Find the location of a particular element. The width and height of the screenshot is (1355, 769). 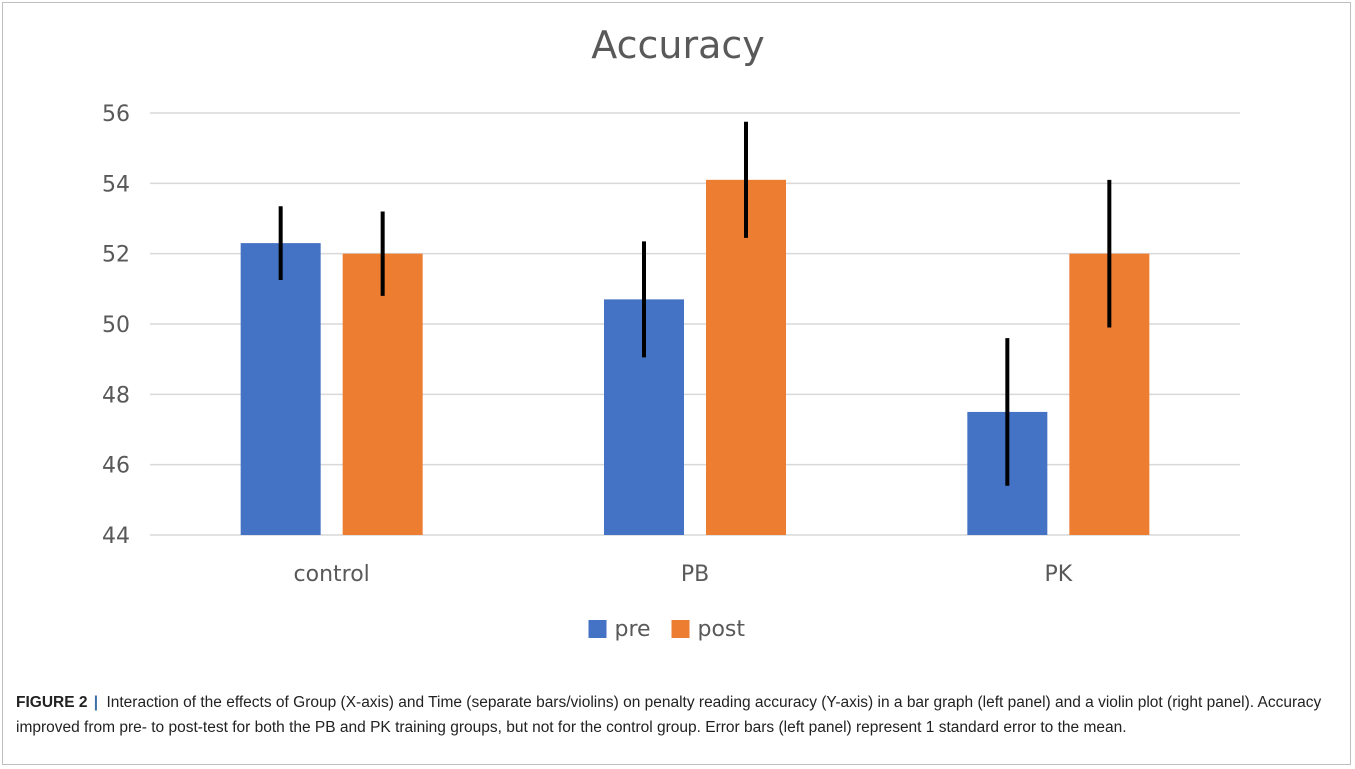

y-tick-label-48: 48 is located at coordinates (116, 395).